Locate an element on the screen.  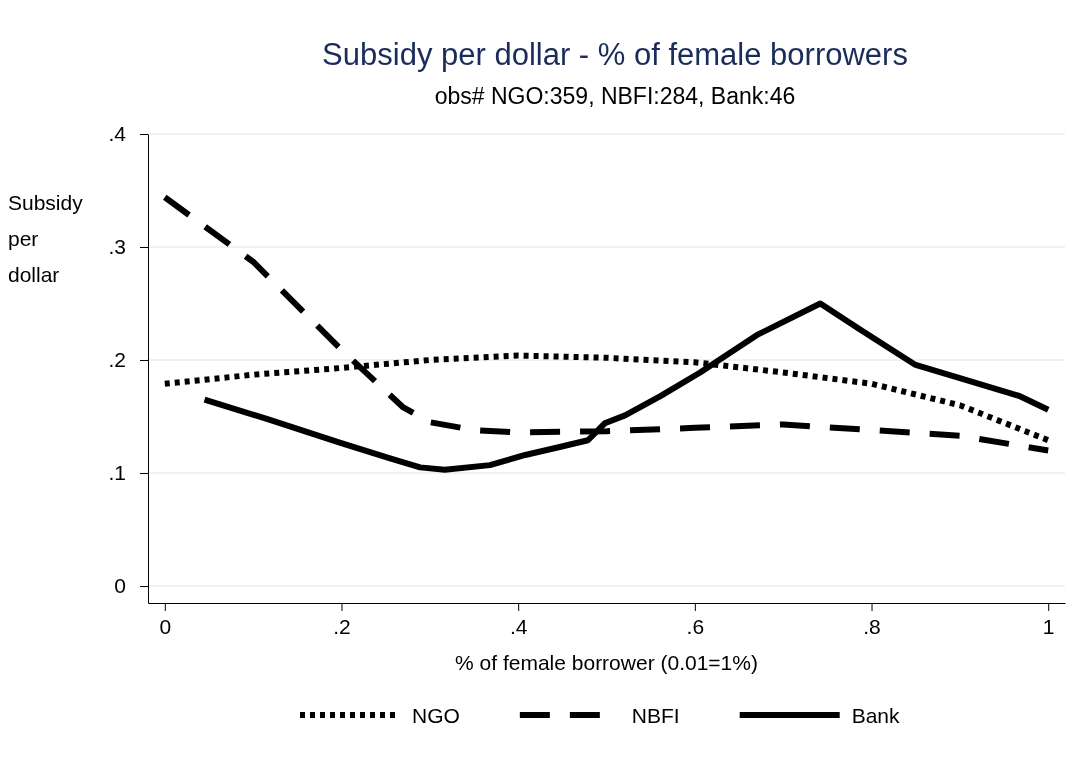
legend-label: NBFI is located at coordinates (655, 715).